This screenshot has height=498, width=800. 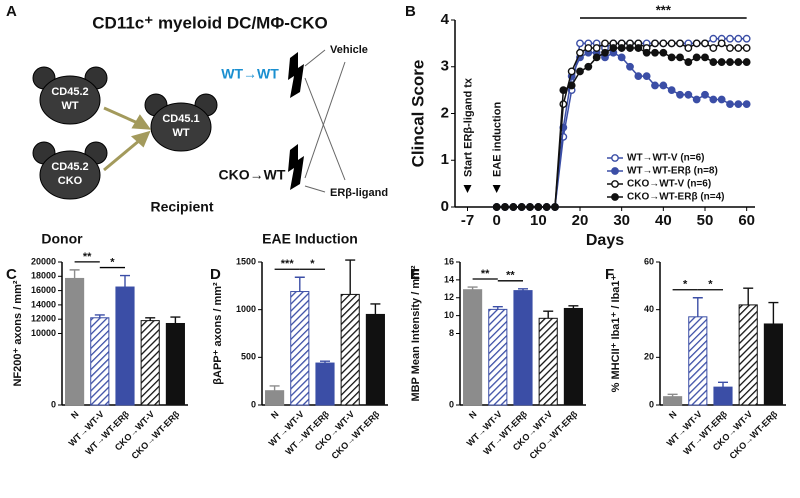 What do you see at coordinates (451, 333) in the screenshot?
I see `y-tick-label: 8` at bounding box center [451, 333].